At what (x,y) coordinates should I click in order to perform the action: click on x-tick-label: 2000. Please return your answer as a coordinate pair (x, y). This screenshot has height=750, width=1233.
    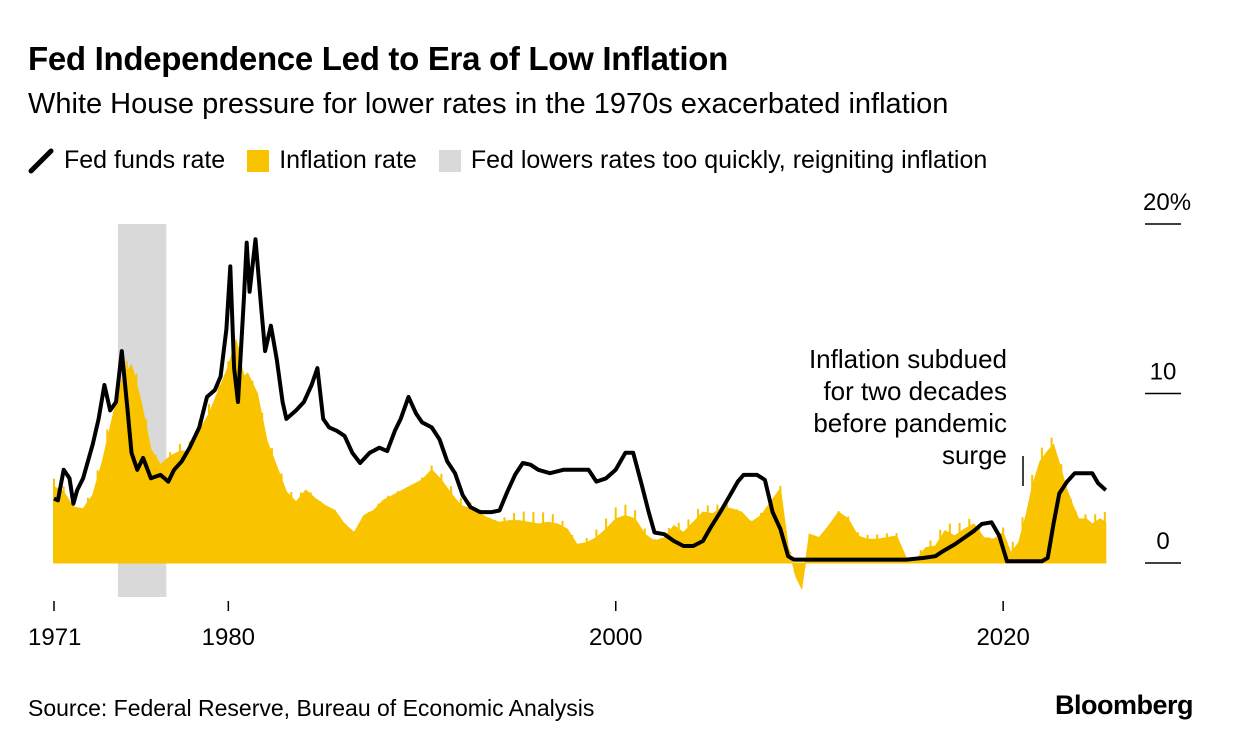
    Looking at the image, I should click on (615, 637).